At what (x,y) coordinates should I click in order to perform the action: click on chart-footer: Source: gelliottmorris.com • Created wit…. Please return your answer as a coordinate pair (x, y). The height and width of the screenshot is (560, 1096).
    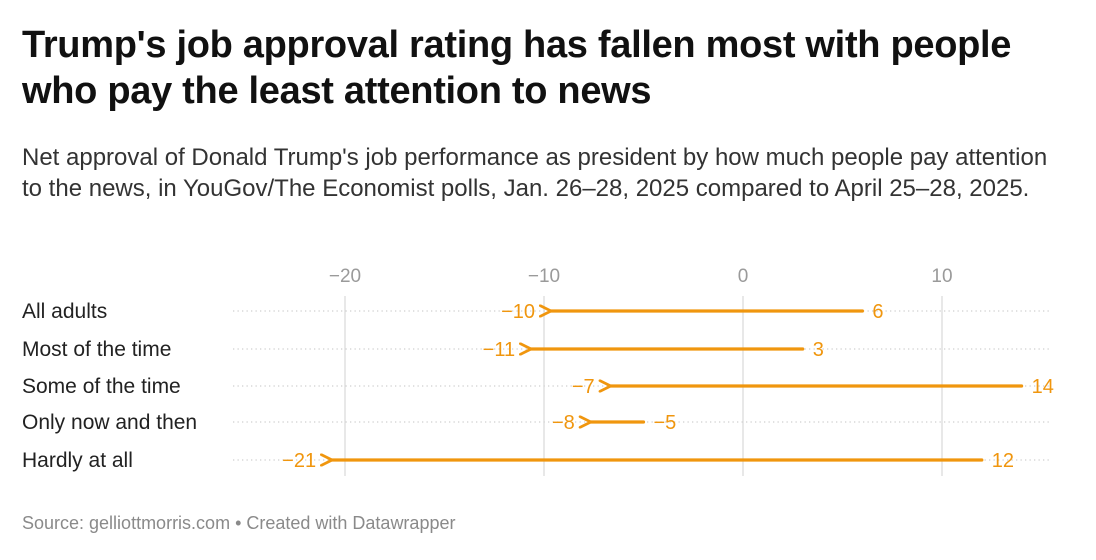
    Looking at the image, I should click on (239, 523).